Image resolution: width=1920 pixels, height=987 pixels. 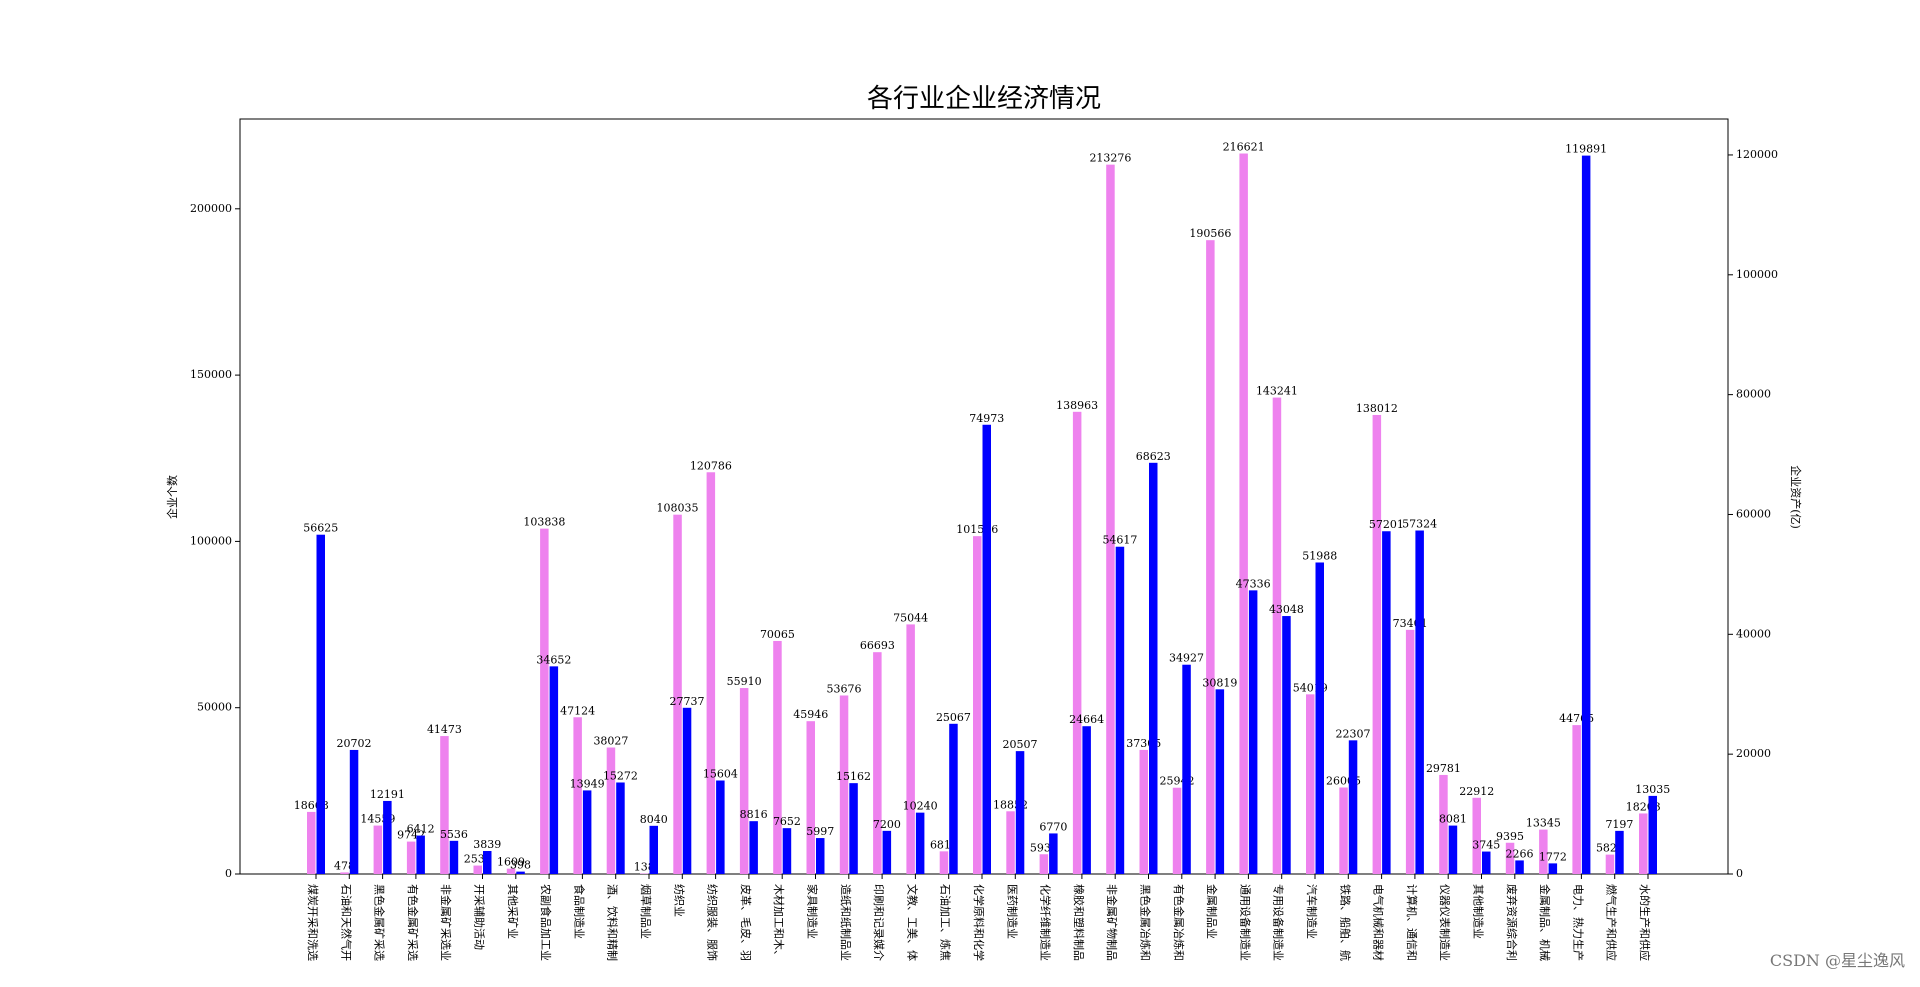 What do you see at coordinates (1619, 824) in the screenshot?
I see `value-label: 7197` at bounding box center [1619, 824].